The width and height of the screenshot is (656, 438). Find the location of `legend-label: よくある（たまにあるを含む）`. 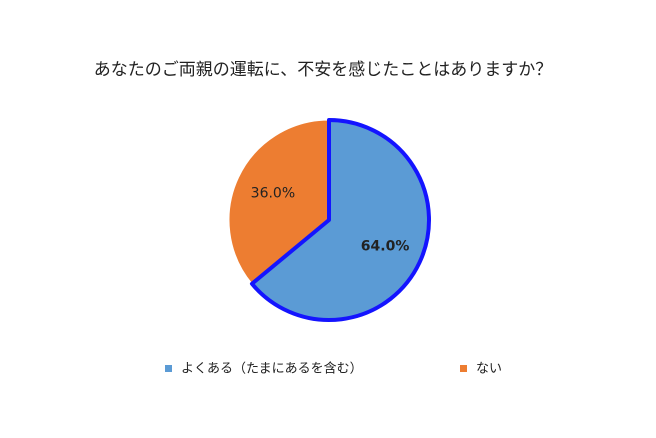

legend-label: よくある（たまにあるを含む） is located at coordinates (272, 369).